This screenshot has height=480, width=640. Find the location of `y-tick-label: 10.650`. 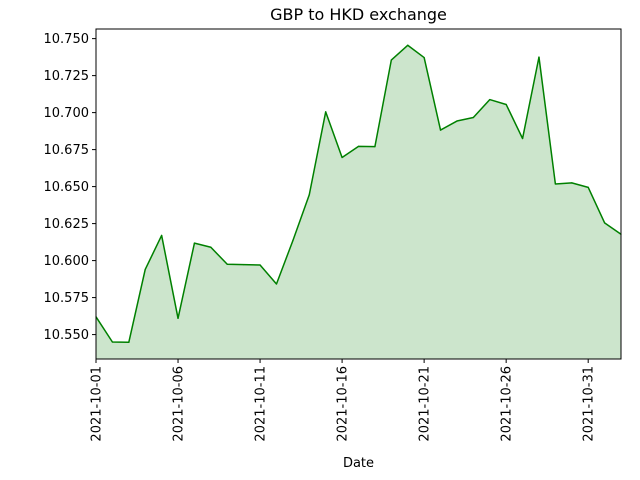

y-tick-label: 10.650 is located at coordinates (67, 187).